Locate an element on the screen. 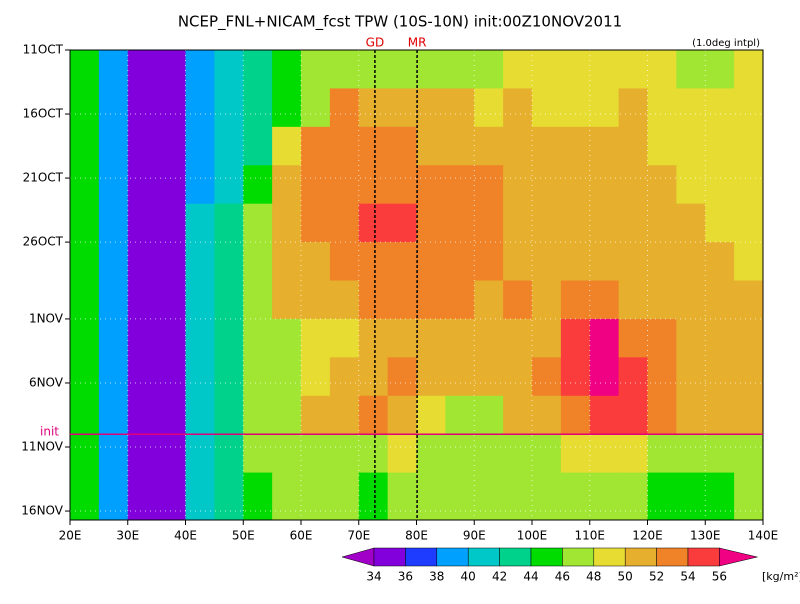  note: (1.0deg intpl) is located at coordinates (726, 43).